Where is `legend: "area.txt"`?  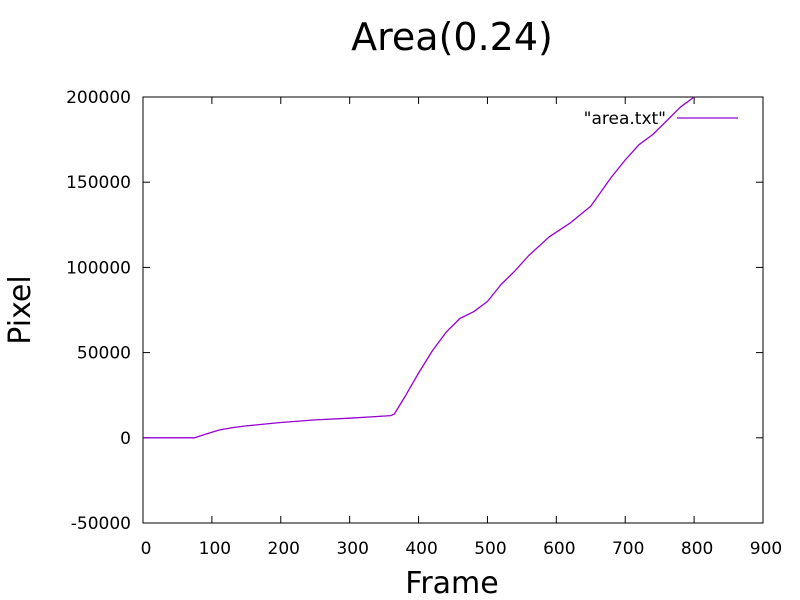
legend: "area.txt" is located at coordinates (661, 119).